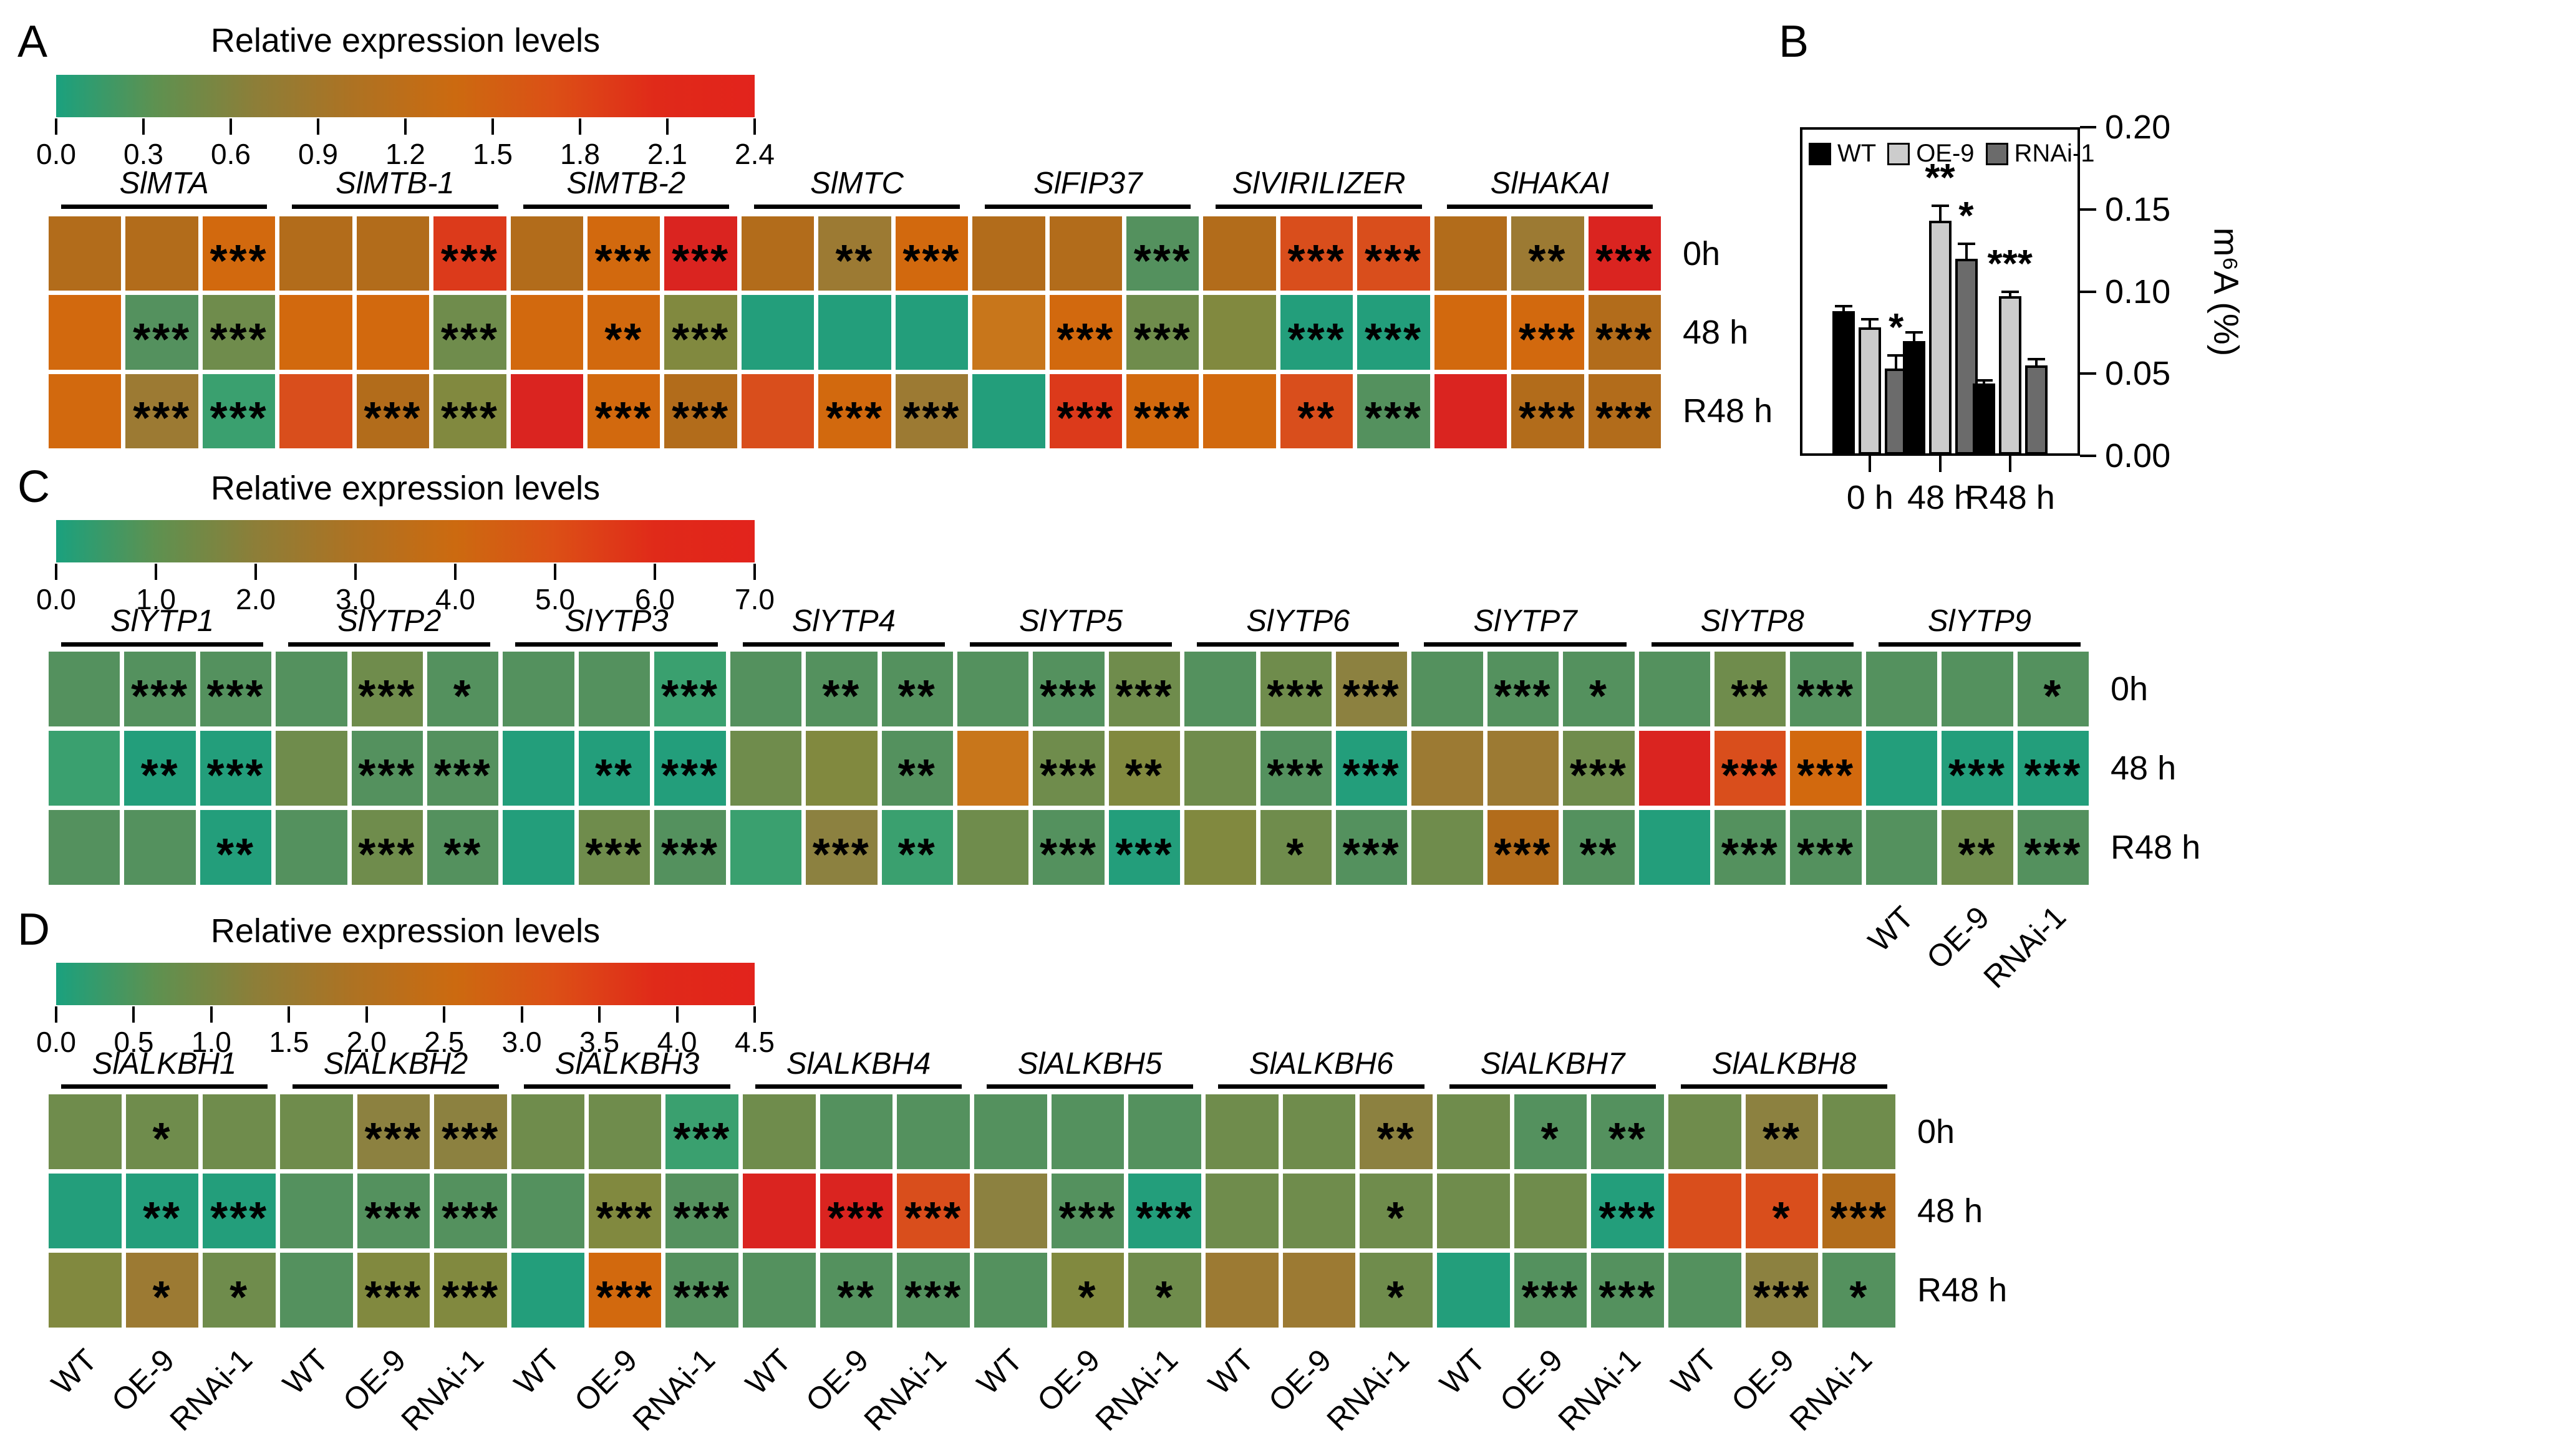  I want to click on col-label: WT, so click(1694, 1372).